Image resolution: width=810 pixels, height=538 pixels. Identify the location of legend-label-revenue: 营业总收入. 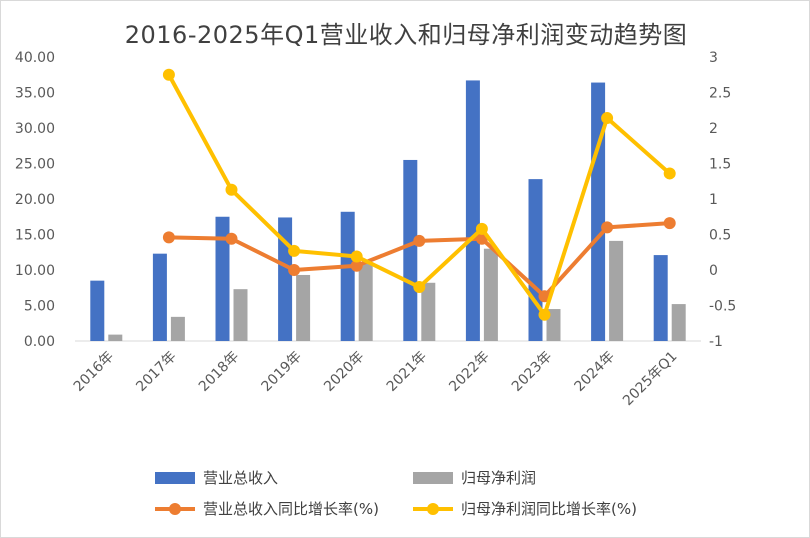
(241, 478).